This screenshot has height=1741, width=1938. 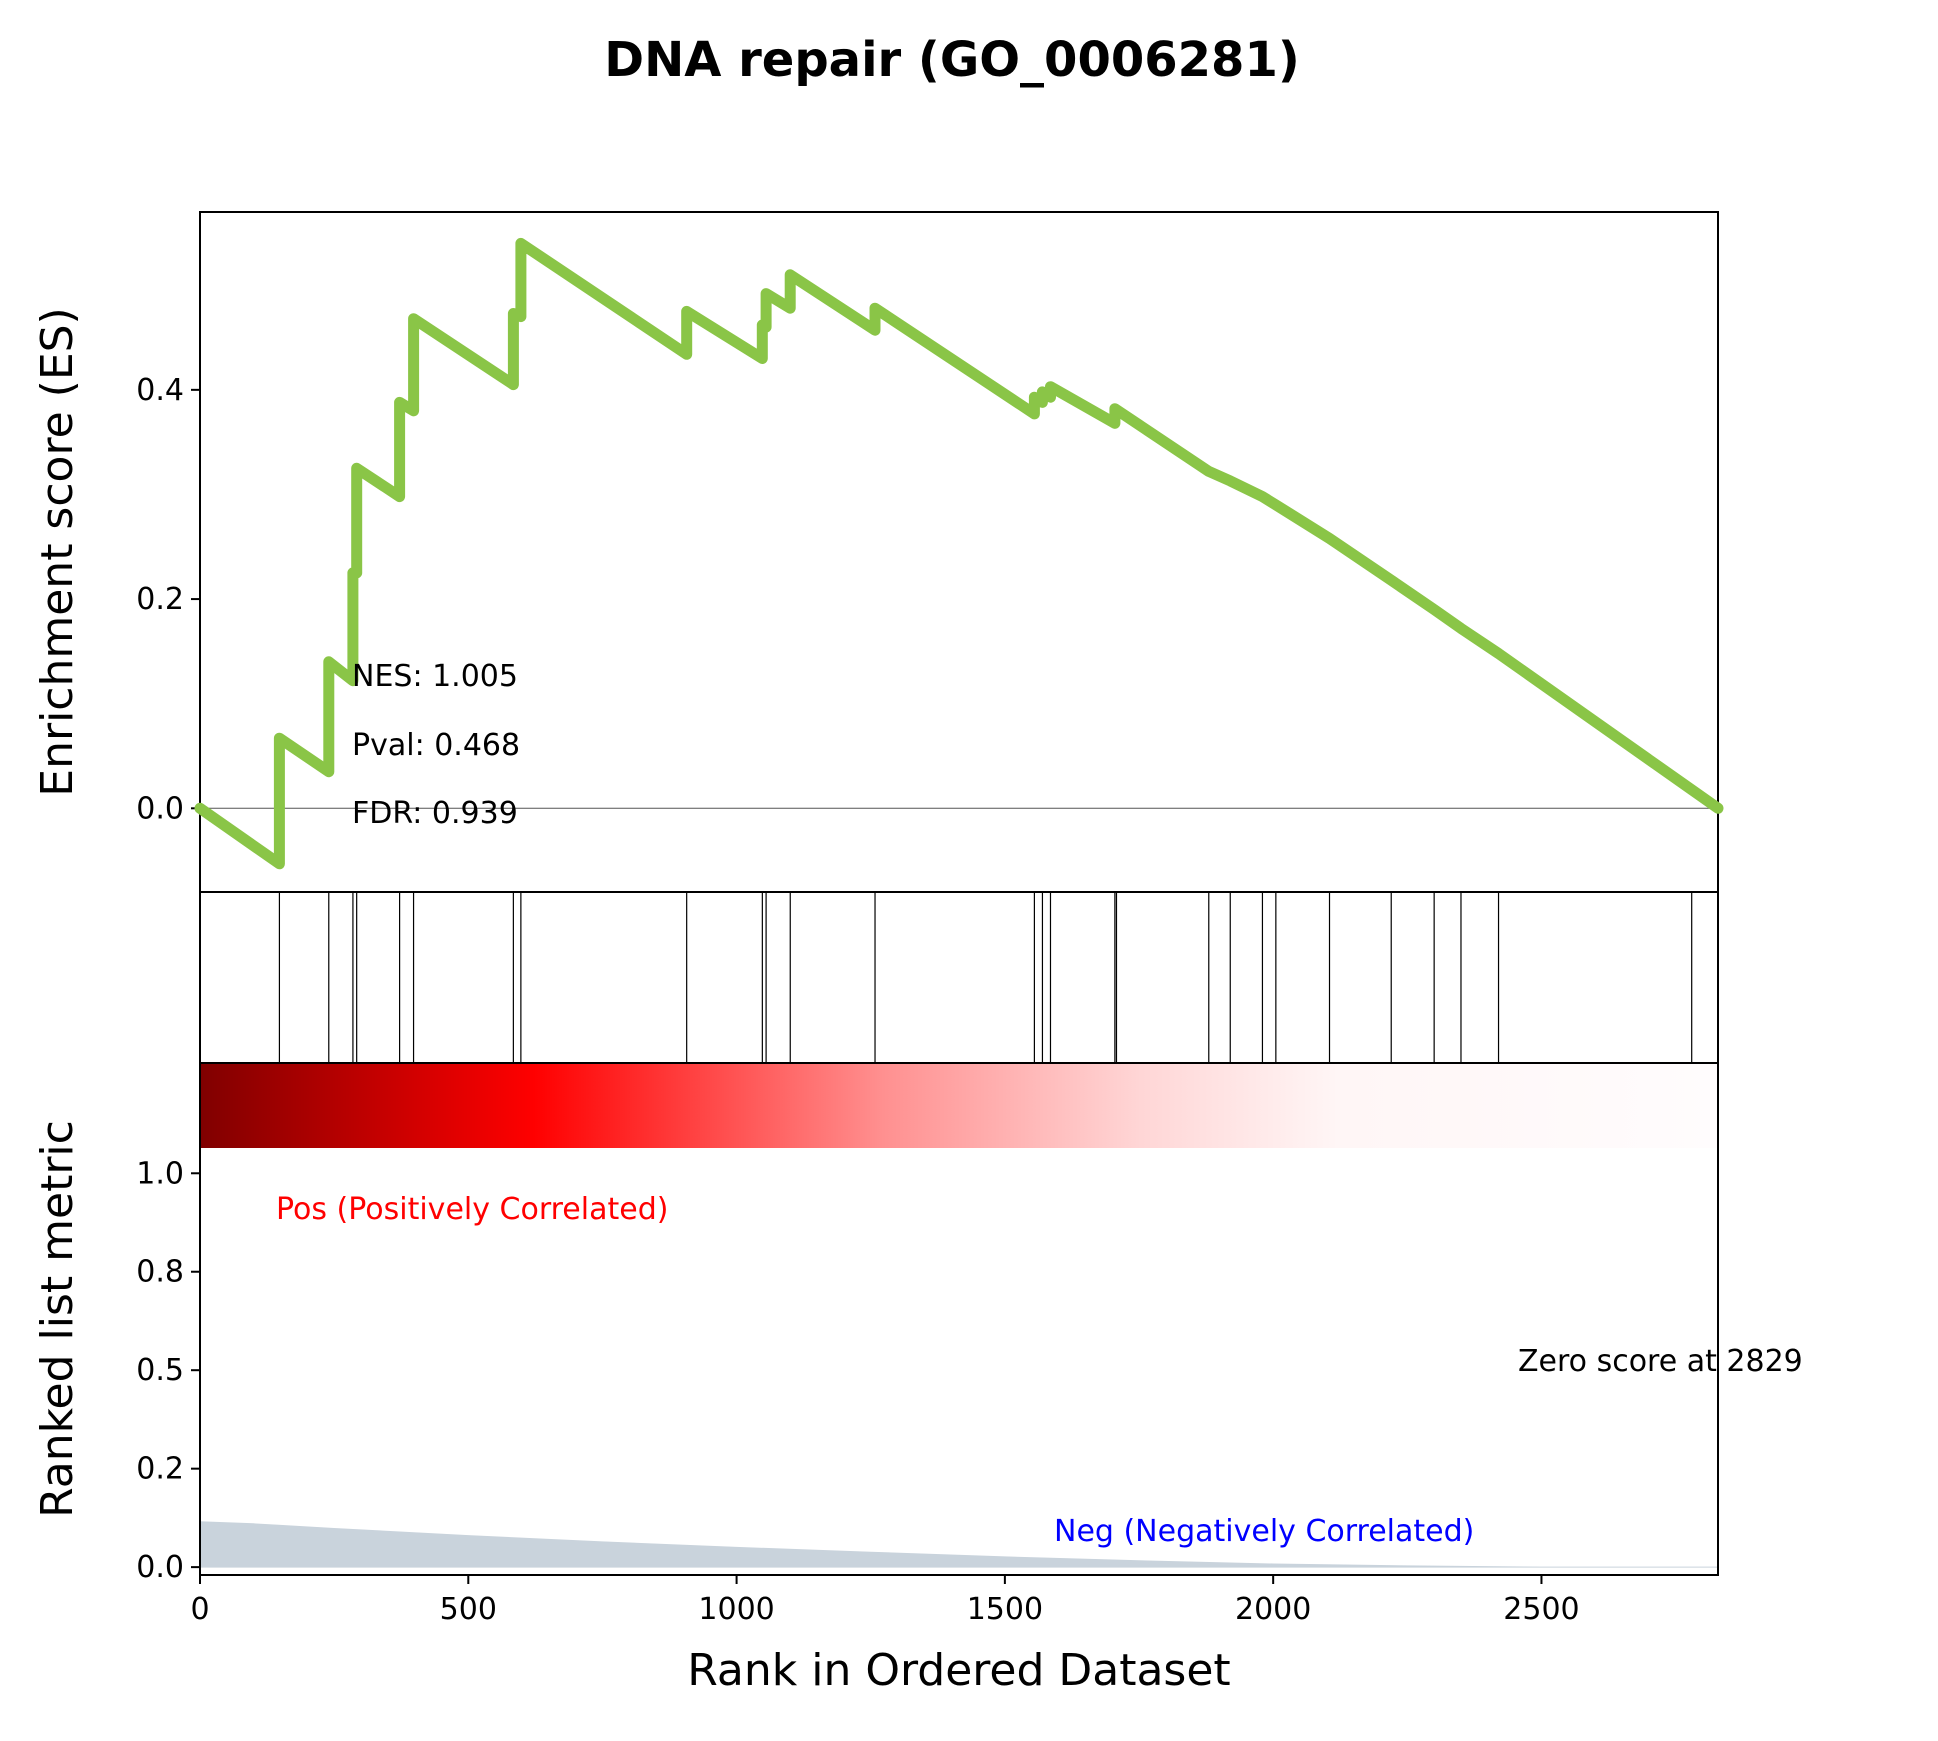 I want to click on x-axis-label: Rank in Ordered Dataset, so click(x=958, y=1670).